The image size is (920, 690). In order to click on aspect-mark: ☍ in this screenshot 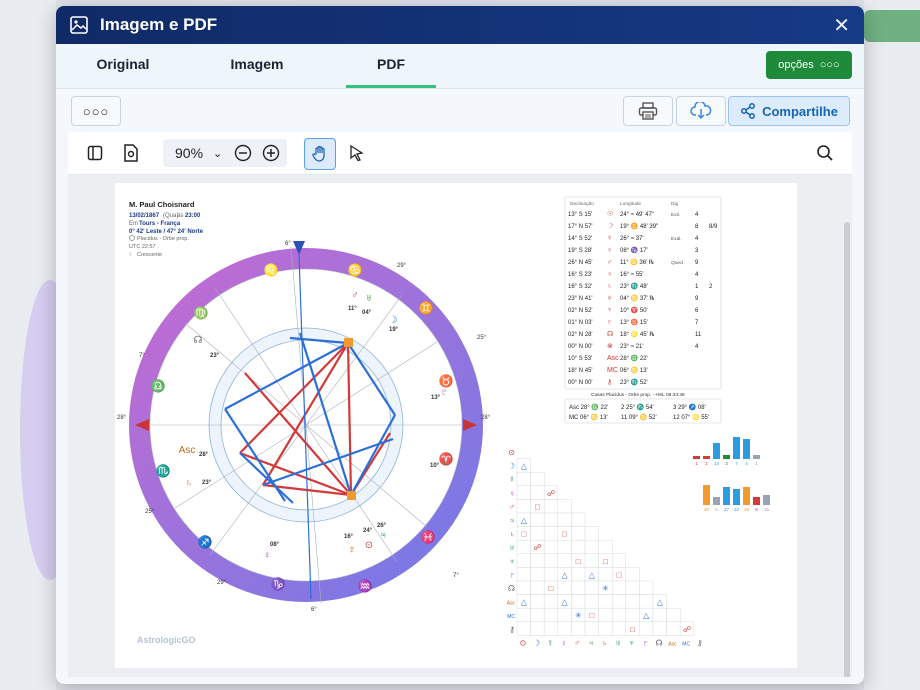, I will do `click(551, 493)`.